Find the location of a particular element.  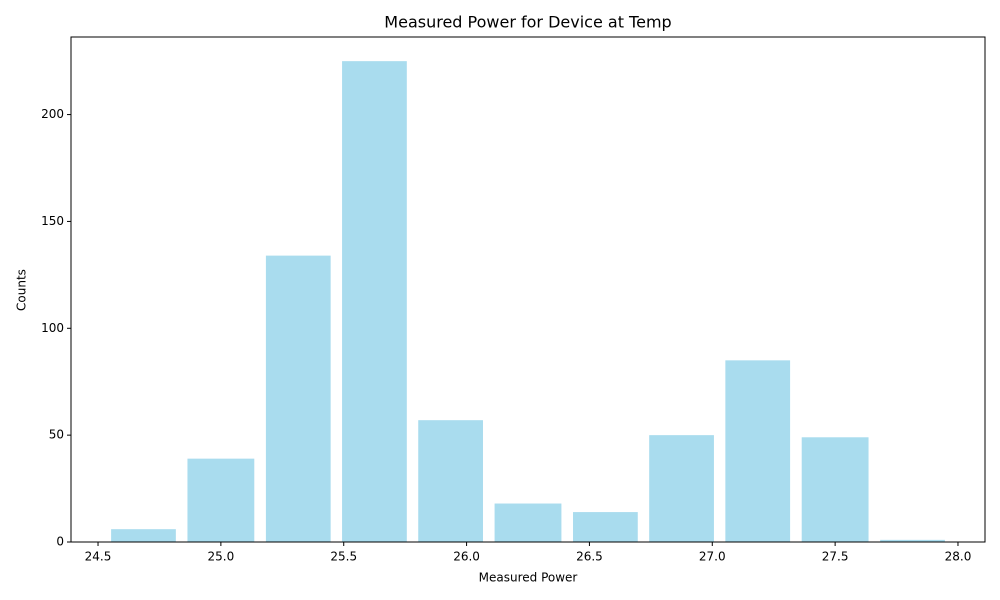

x-tick-label: 28.0 is located at coordinates (958, 557).